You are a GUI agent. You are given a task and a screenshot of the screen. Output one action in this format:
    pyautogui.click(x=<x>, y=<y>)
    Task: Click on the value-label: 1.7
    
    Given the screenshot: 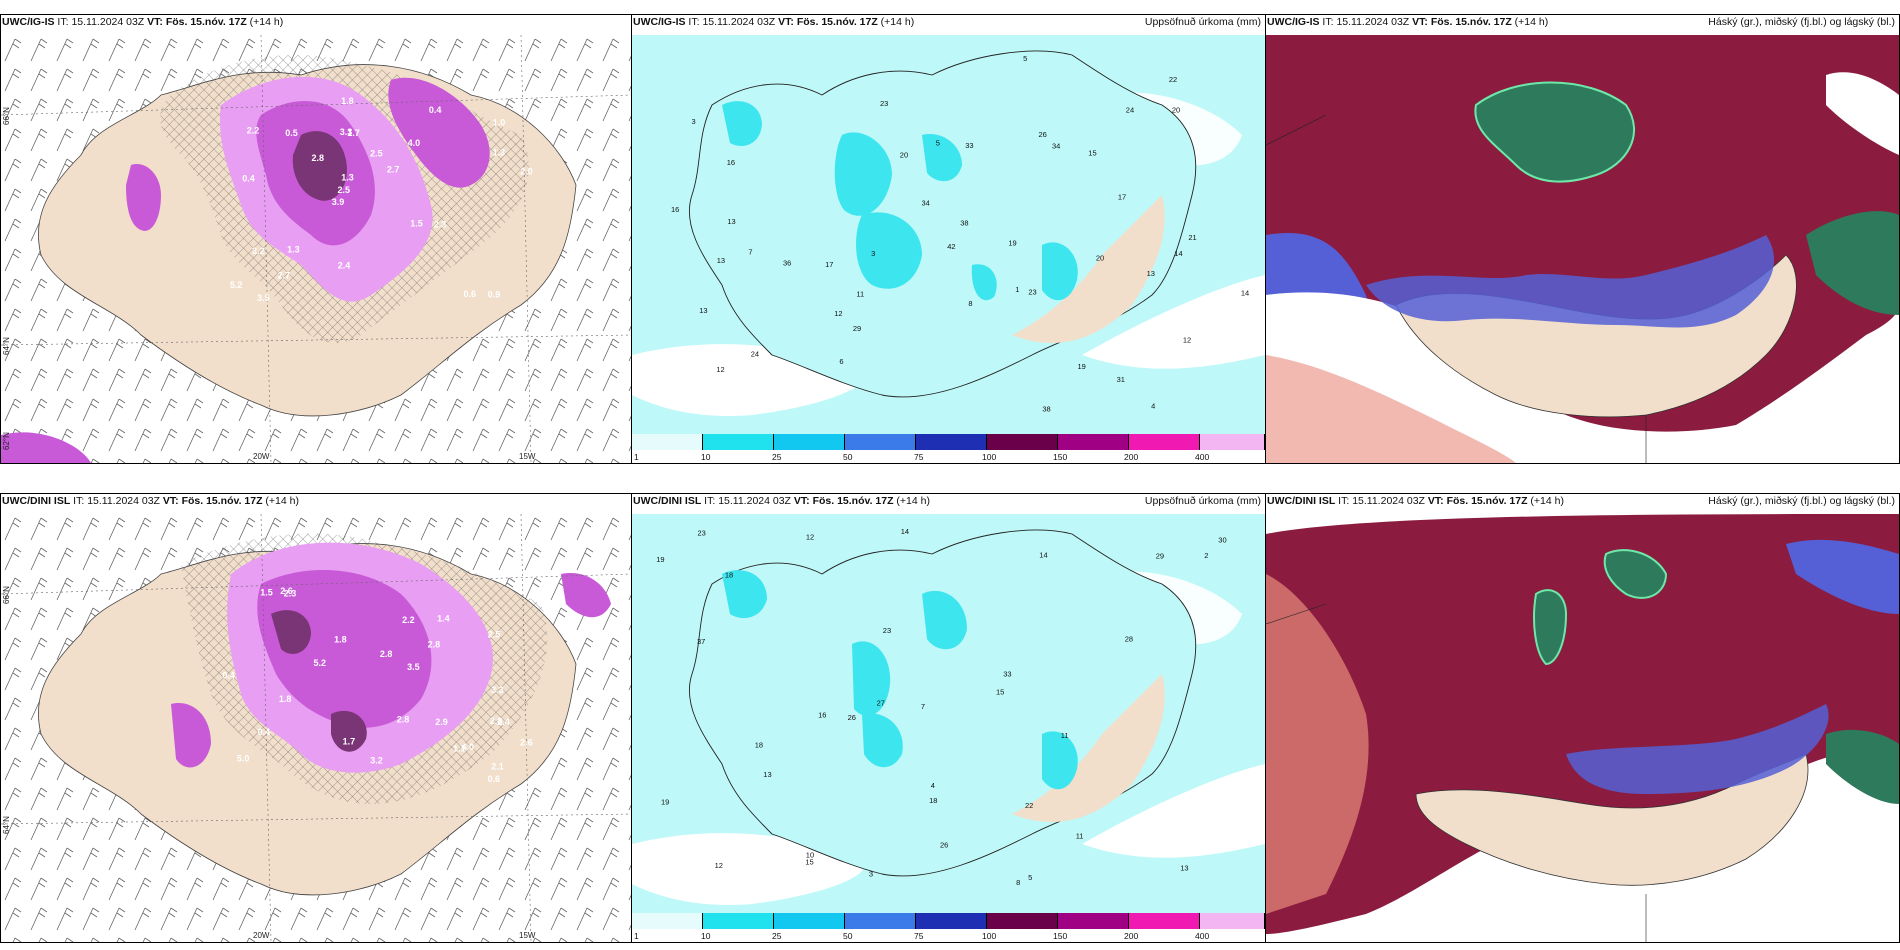 What is the action you would take?
    pyautogui.click(x=353, y=133)
    